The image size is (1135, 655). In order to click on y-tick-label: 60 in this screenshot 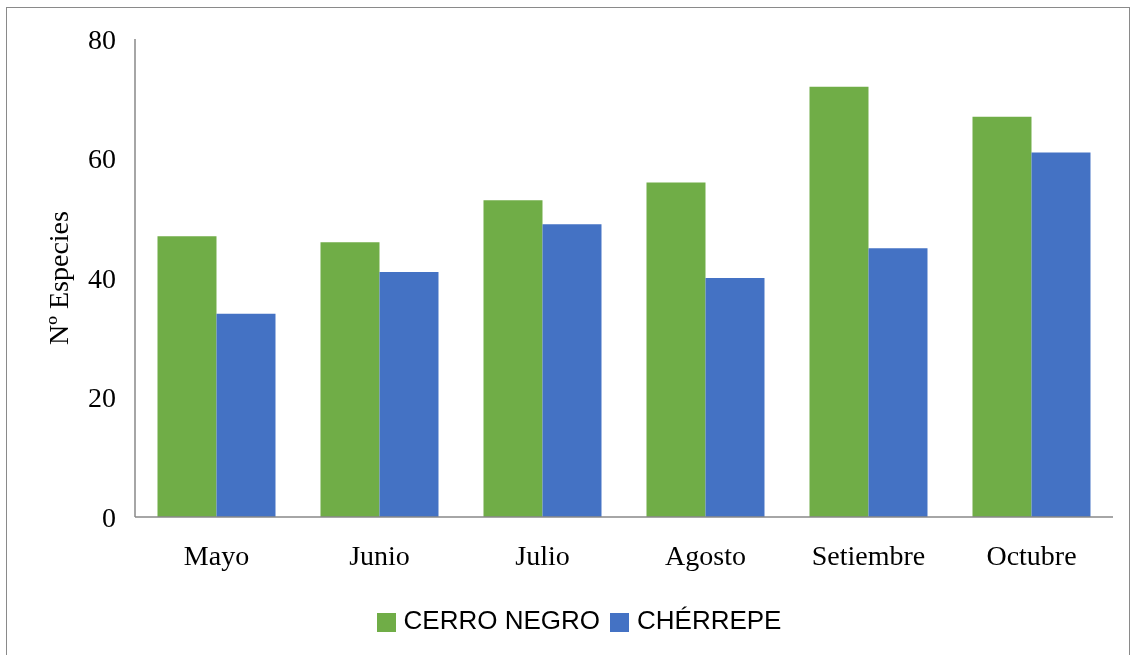, I will do `click(102, 159)`.